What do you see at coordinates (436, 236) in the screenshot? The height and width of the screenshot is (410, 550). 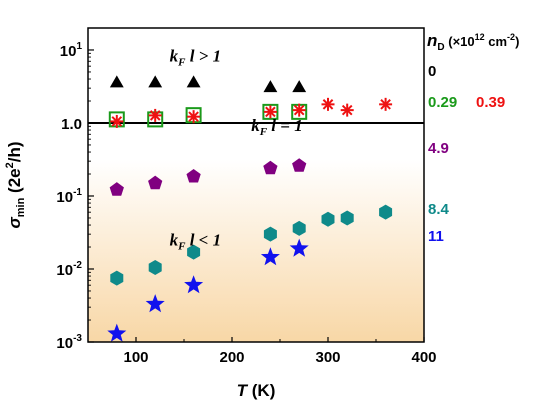 I see `legend-label: 11` at bounding box center [436, 236].